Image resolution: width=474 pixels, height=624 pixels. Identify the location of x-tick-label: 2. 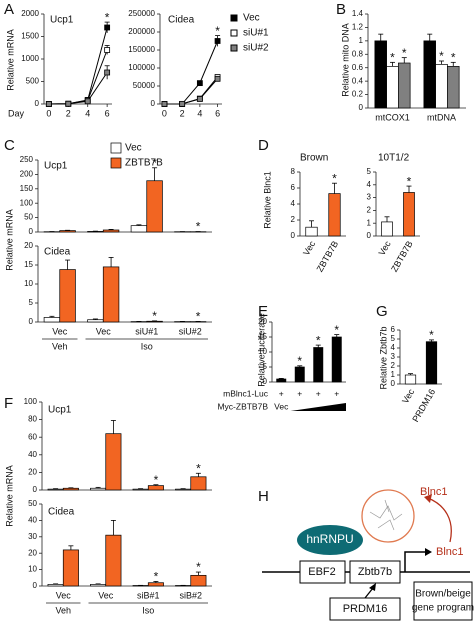
(68, 113).